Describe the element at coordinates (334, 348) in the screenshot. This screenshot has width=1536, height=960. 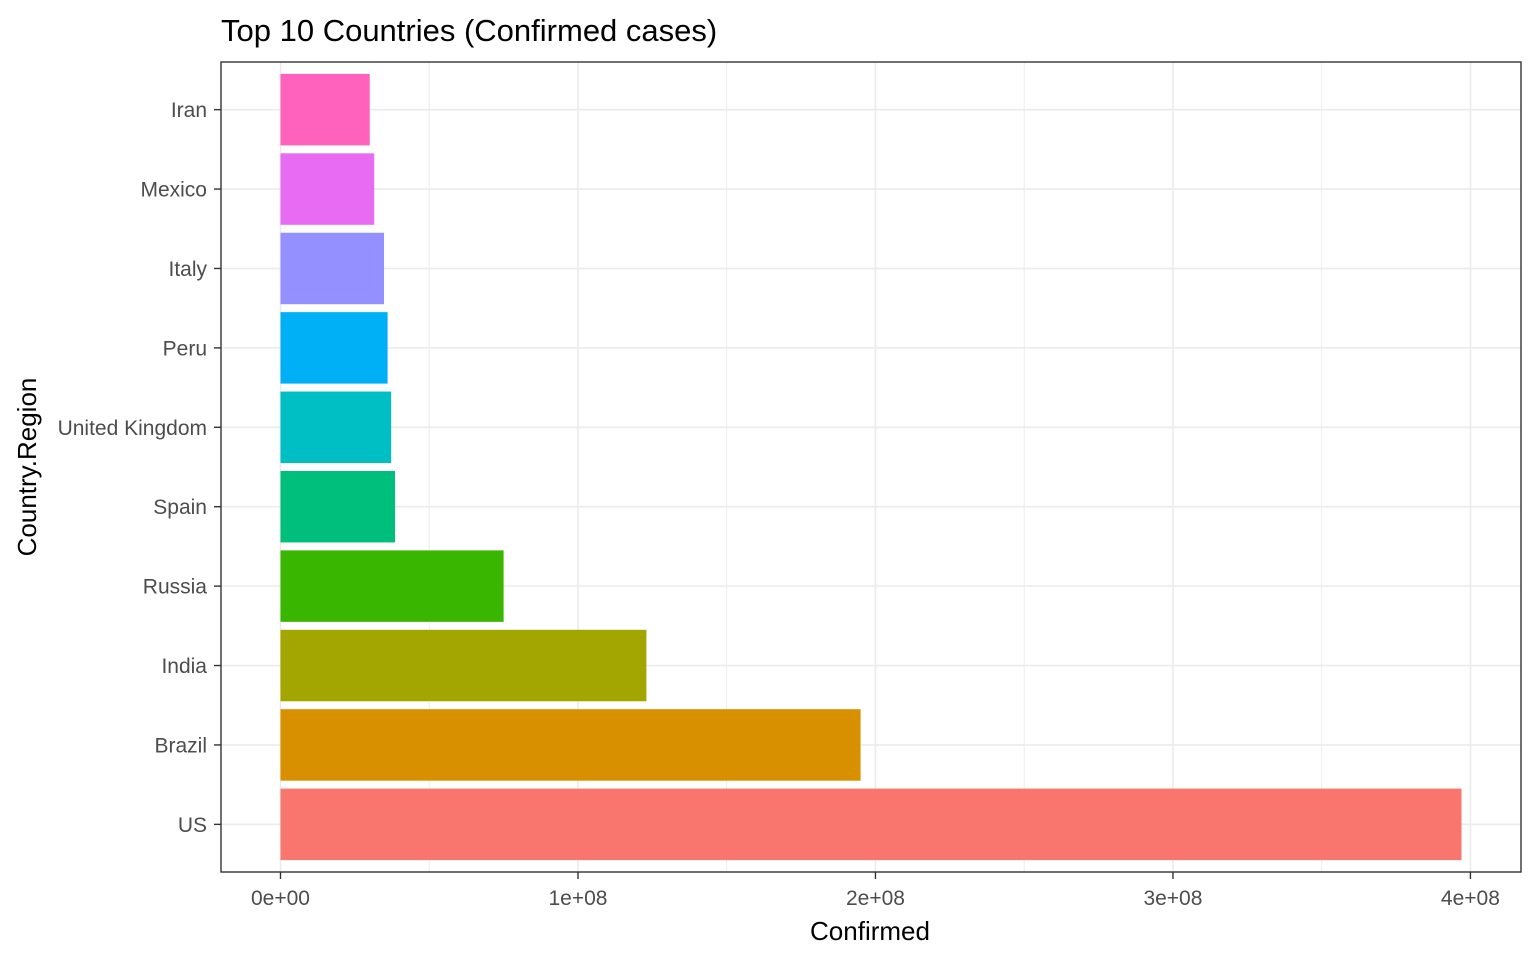
I see `bar-peru` at that location.